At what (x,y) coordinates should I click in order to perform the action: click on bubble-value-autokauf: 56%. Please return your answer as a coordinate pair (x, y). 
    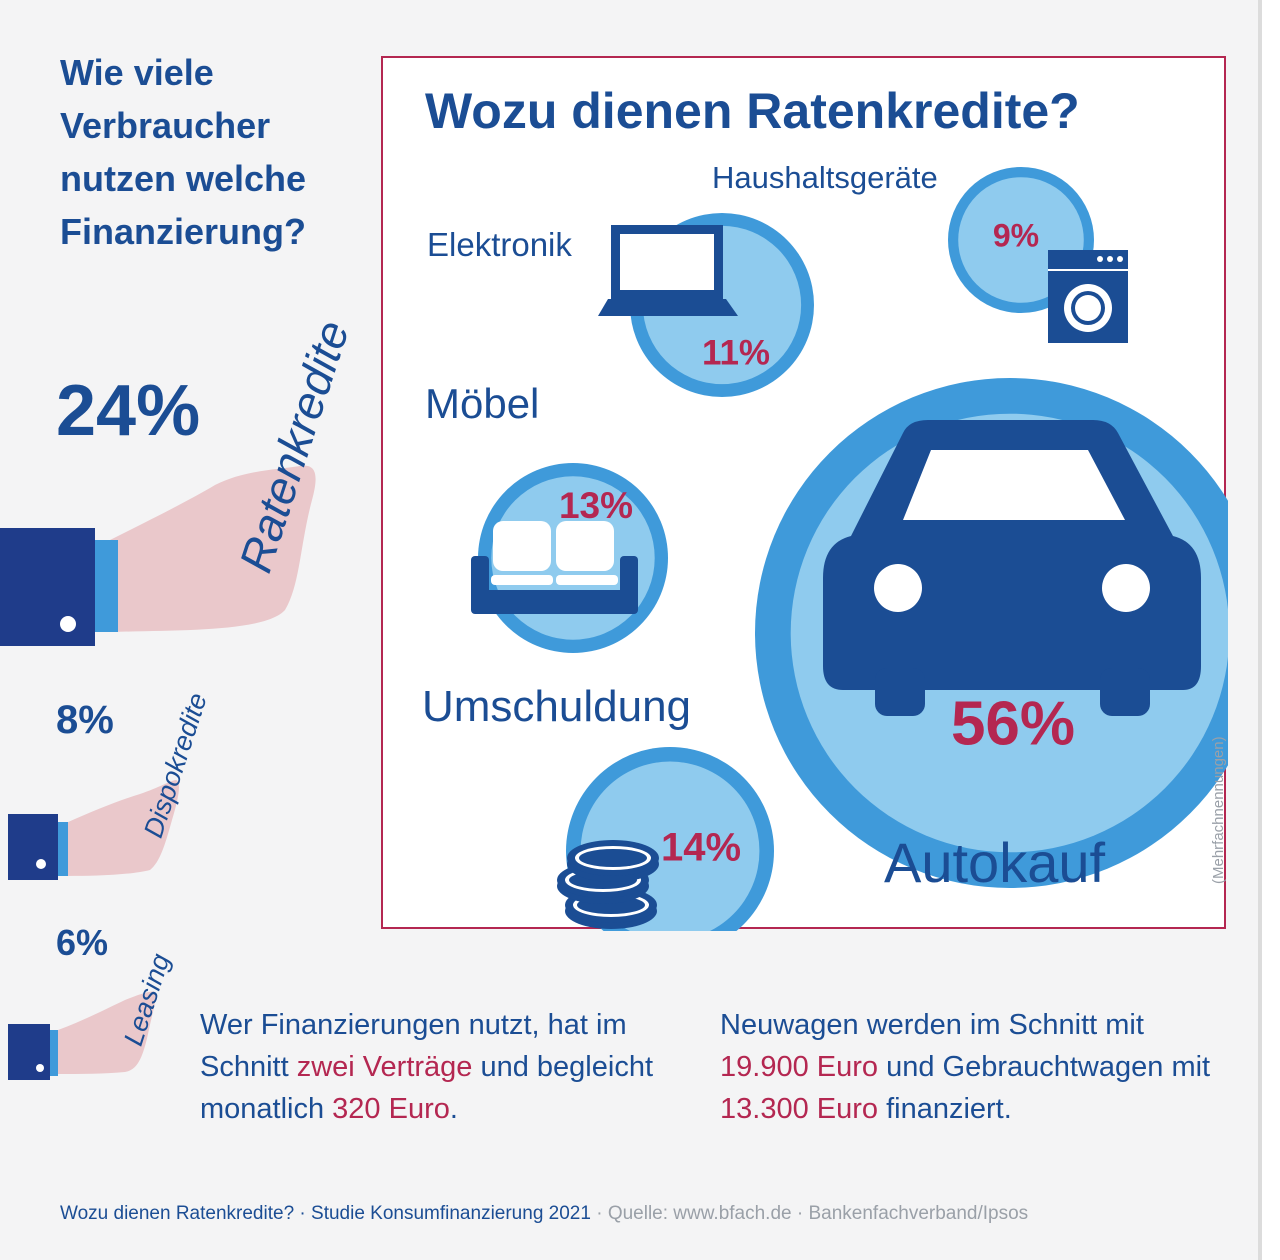
    Looking at the image, I should click on (1013, 723).